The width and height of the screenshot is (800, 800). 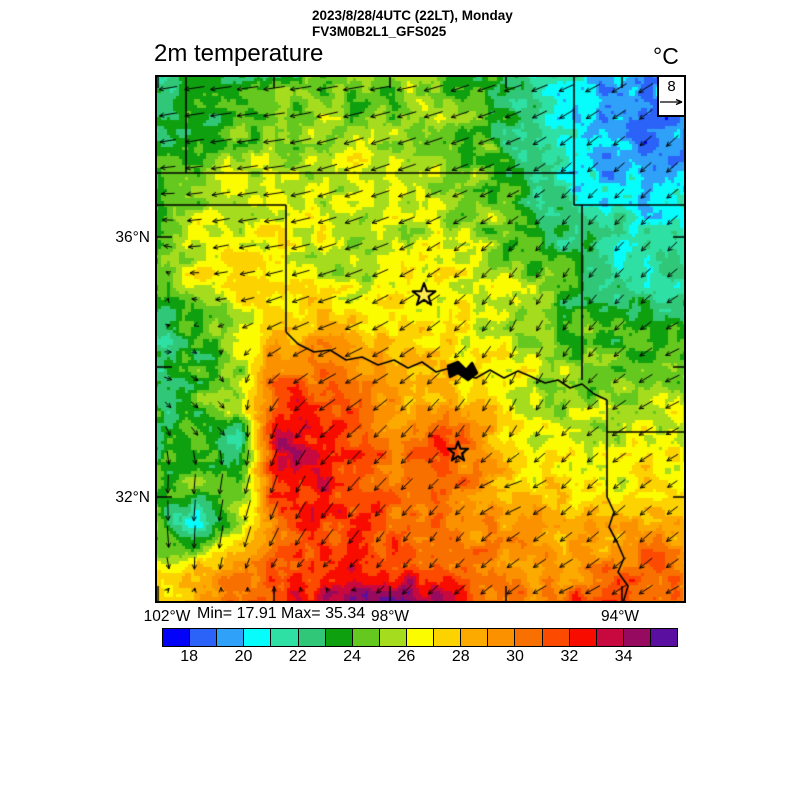 I want to click on colorbar-tick-label: 26, so click(x=406, y=656).